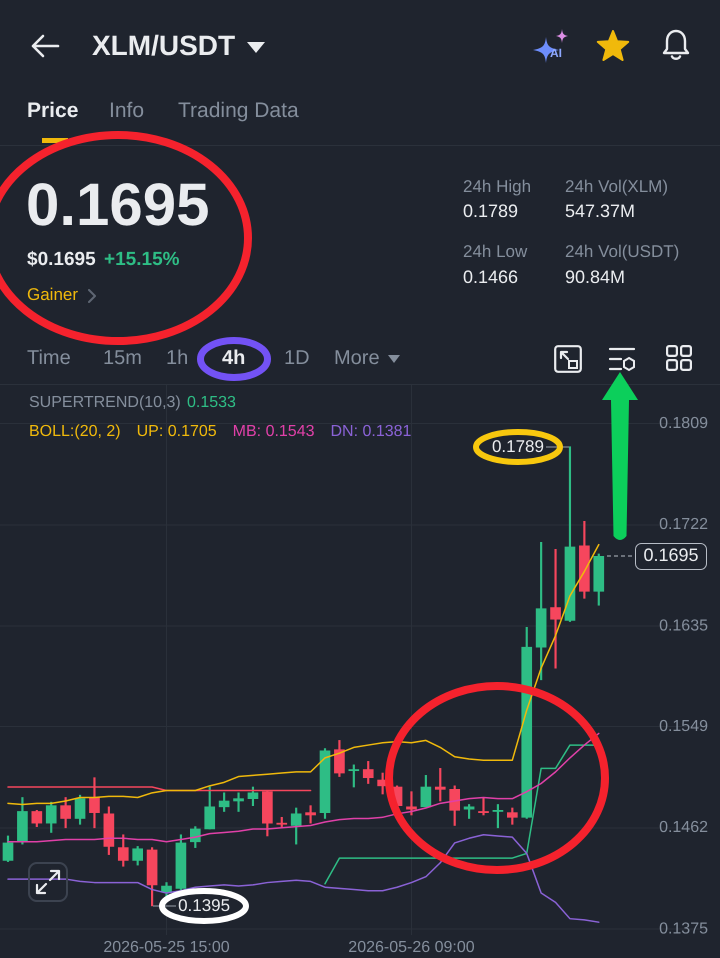 This screenshot has height=958, width=720. Describe the element at coordinates (683, 929) in the screenshot. I see `y-tick-label: 0.1375` at that location.